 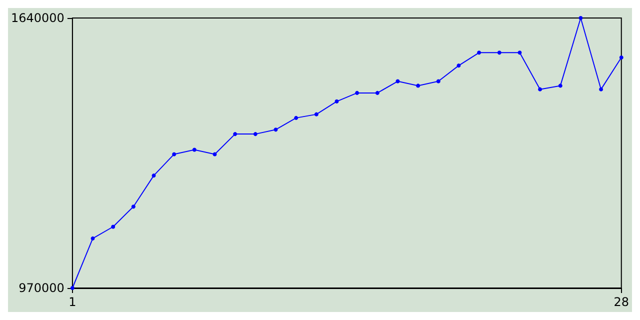 What do you see at coordinates (41, 288) in the screenshot?
I see `y-tick-label: 970000` at bounding box center [41, 288].